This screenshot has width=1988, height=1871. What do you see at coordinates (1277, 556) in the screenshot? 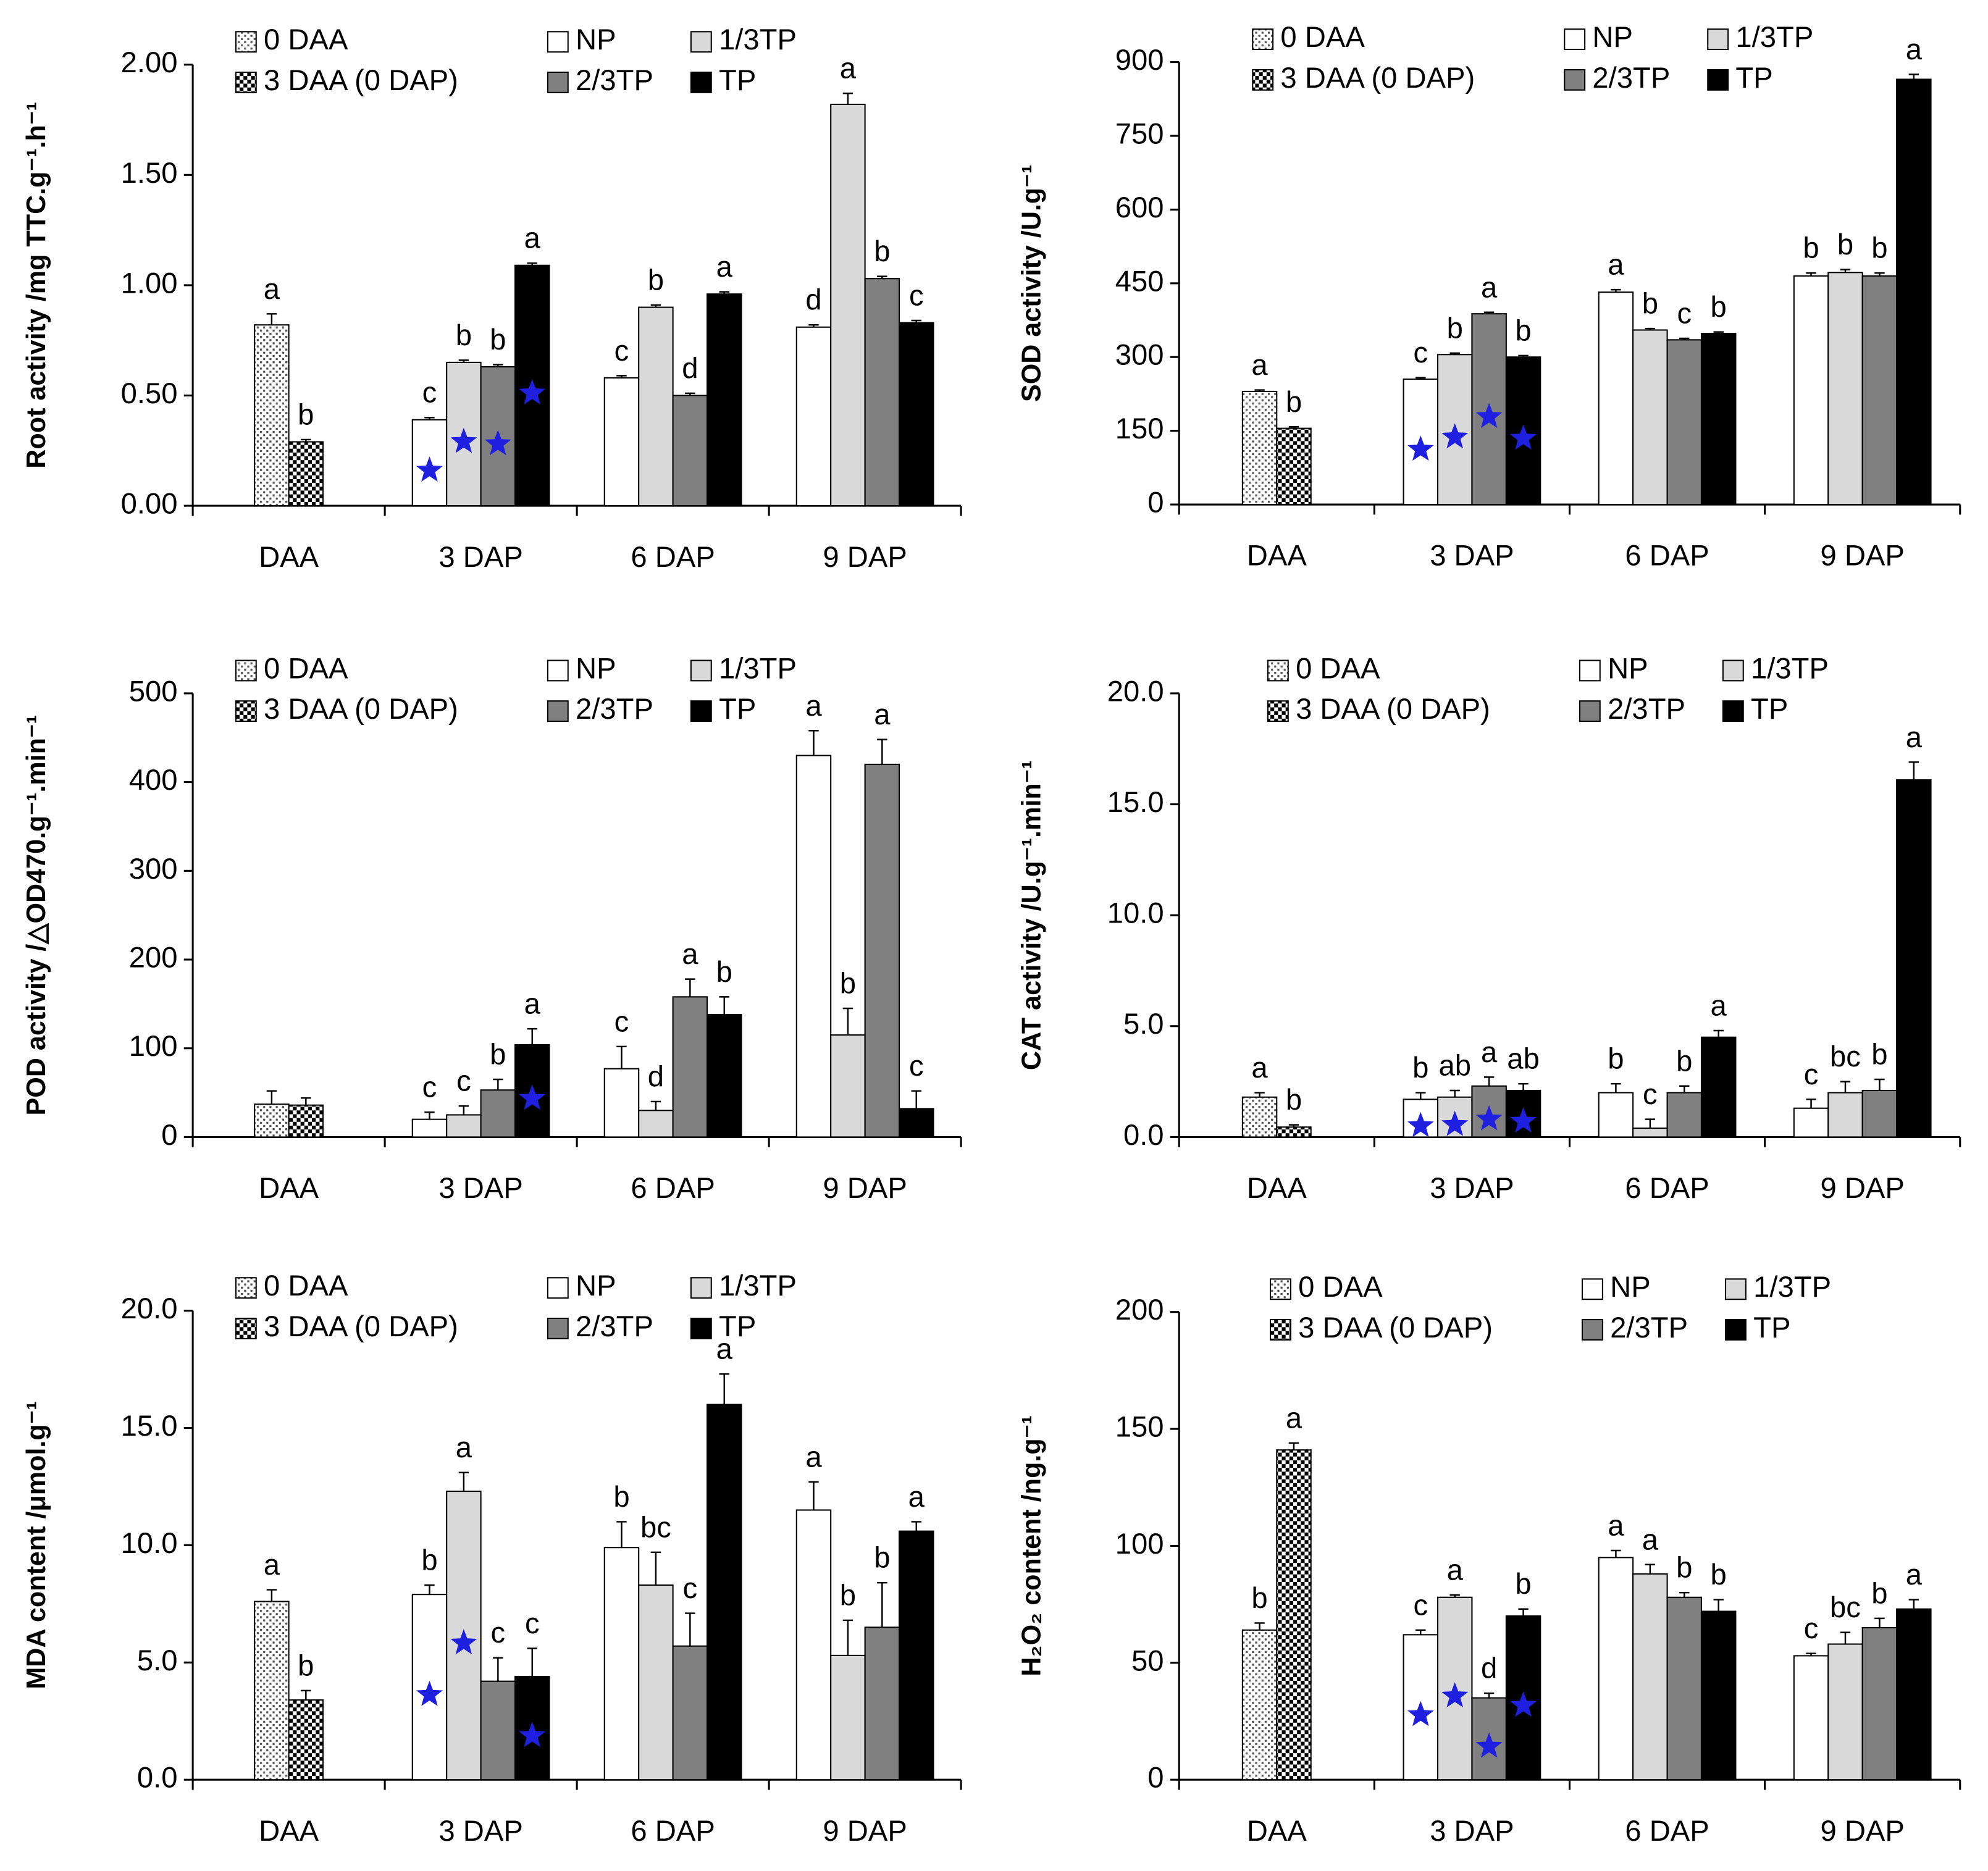
I see `x-tick-label: DAA` at bounding box center [1277, 556].